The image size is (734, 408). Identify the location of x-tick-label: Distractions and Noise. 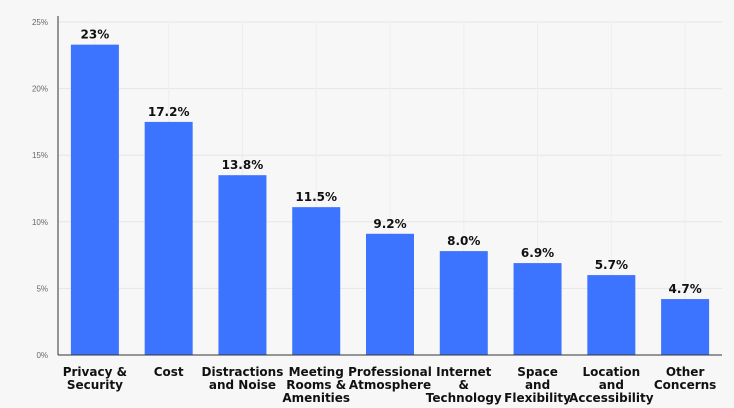
(243, 378).